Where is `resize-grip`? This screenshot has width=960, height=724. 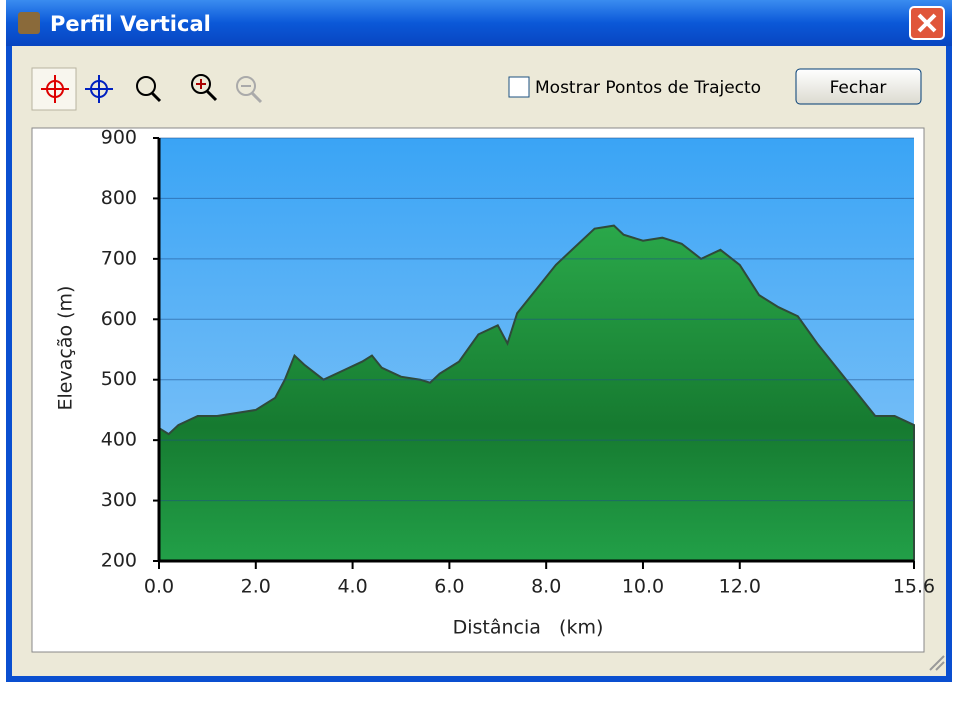 resize-grip is located at coordinates (937, 663).